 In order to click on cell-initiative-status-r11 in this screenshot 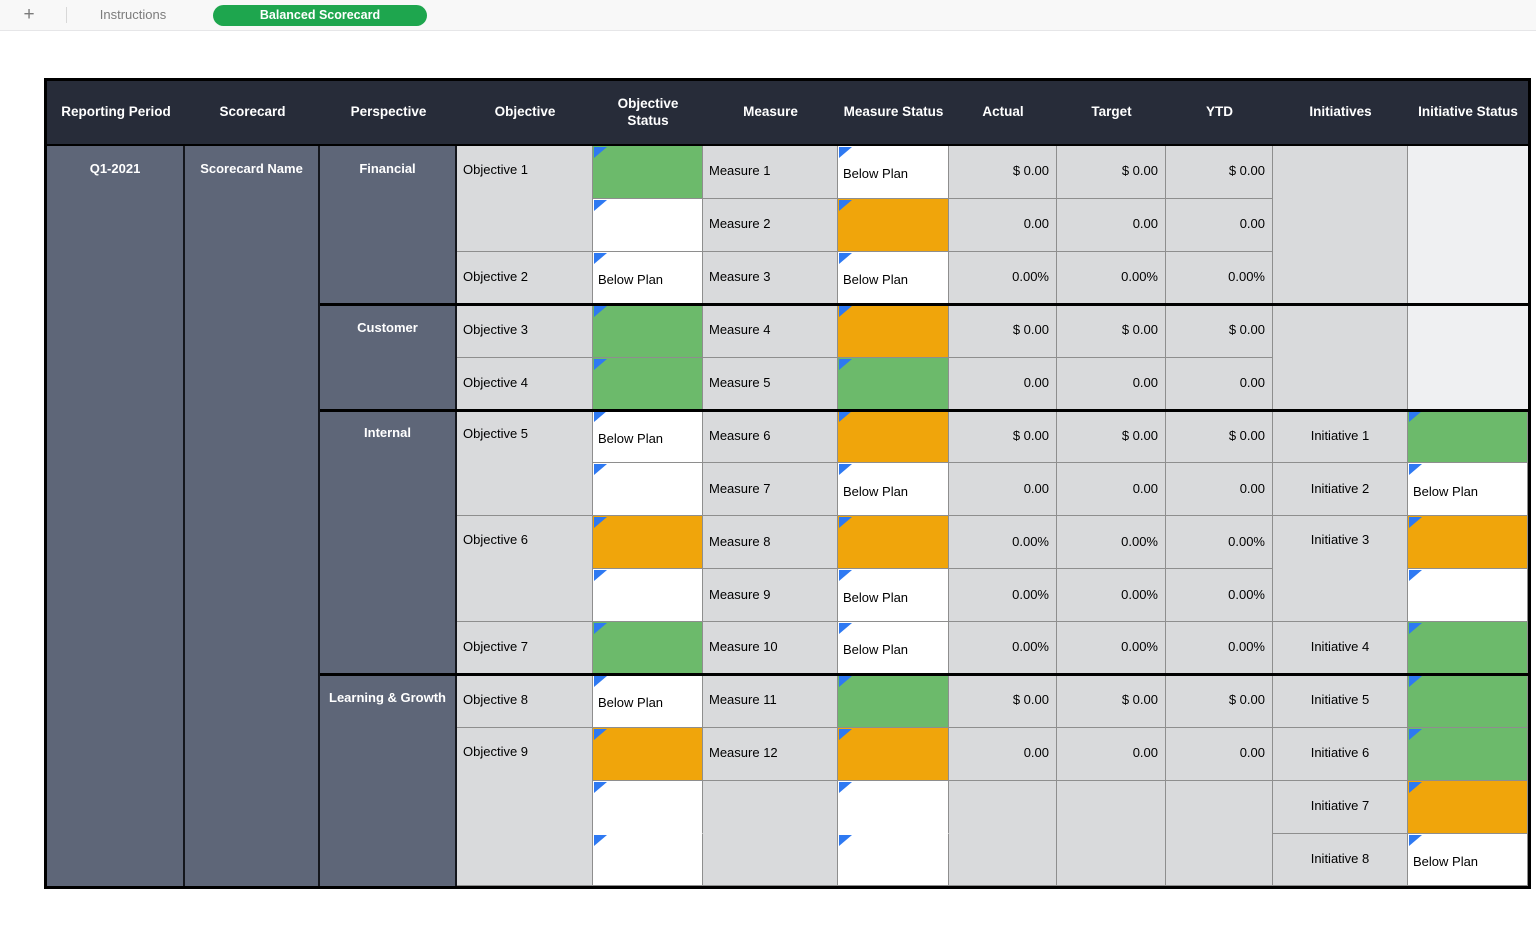, I will do `click(1468, 701)`.